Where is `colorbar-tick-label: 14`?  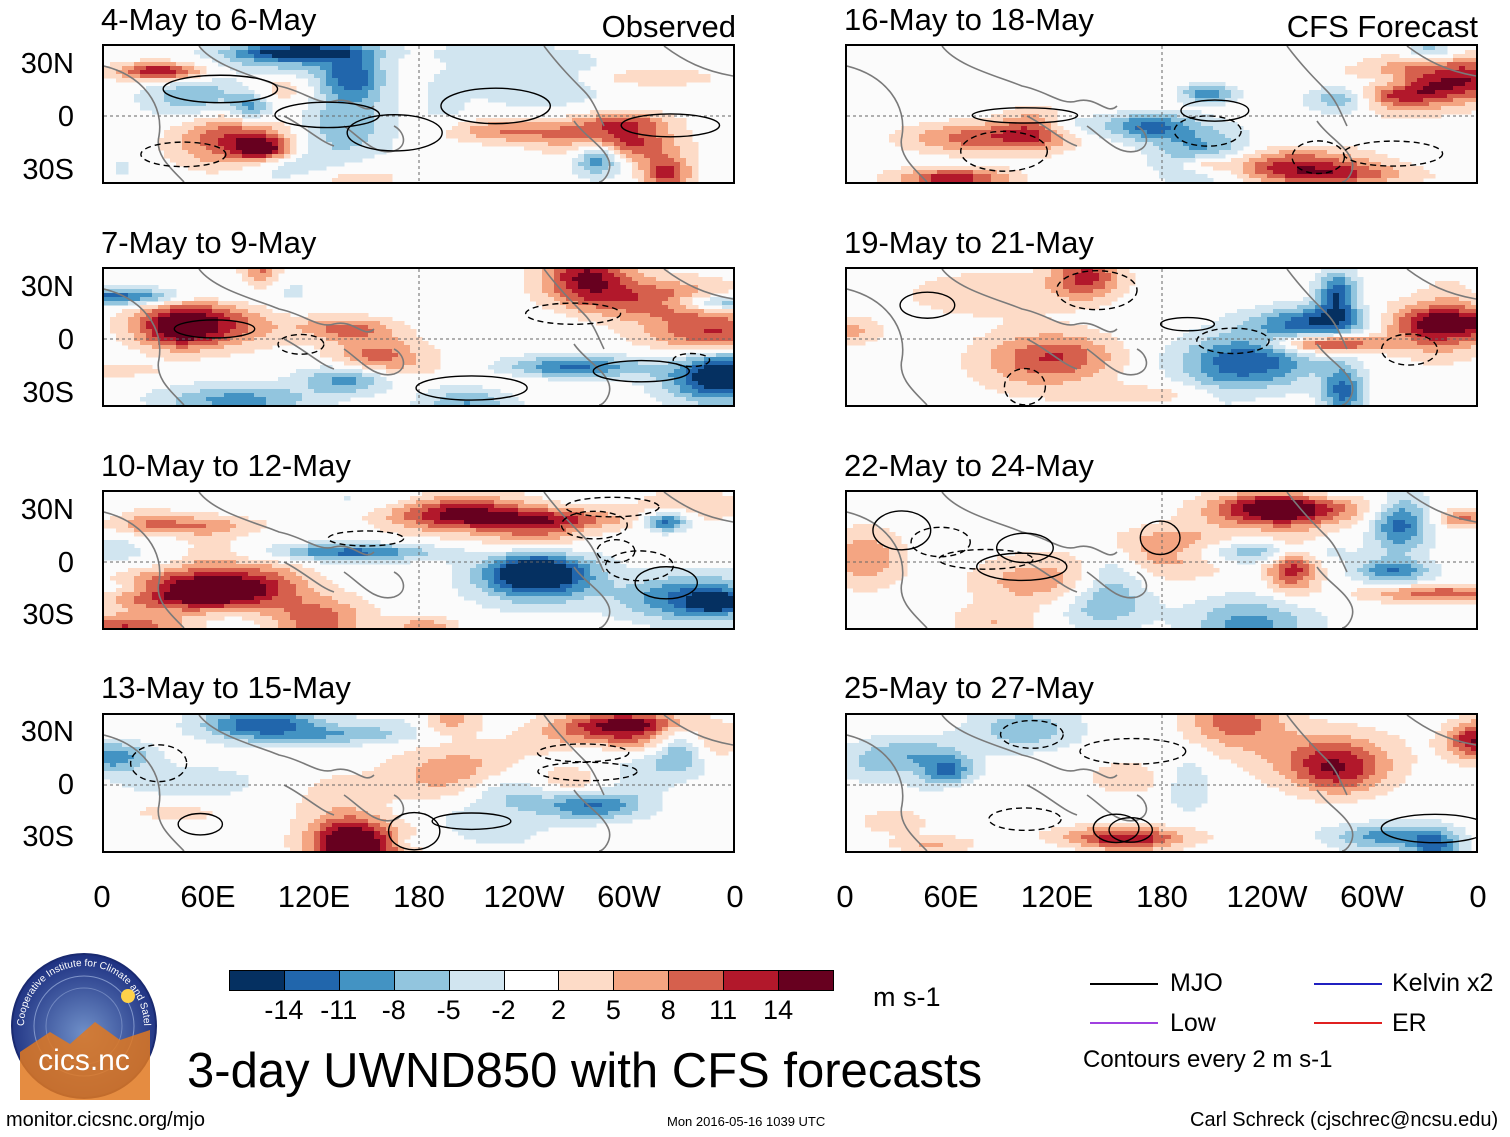
colorbar-tick-label: 14 is located at coordinates (778, 1010).